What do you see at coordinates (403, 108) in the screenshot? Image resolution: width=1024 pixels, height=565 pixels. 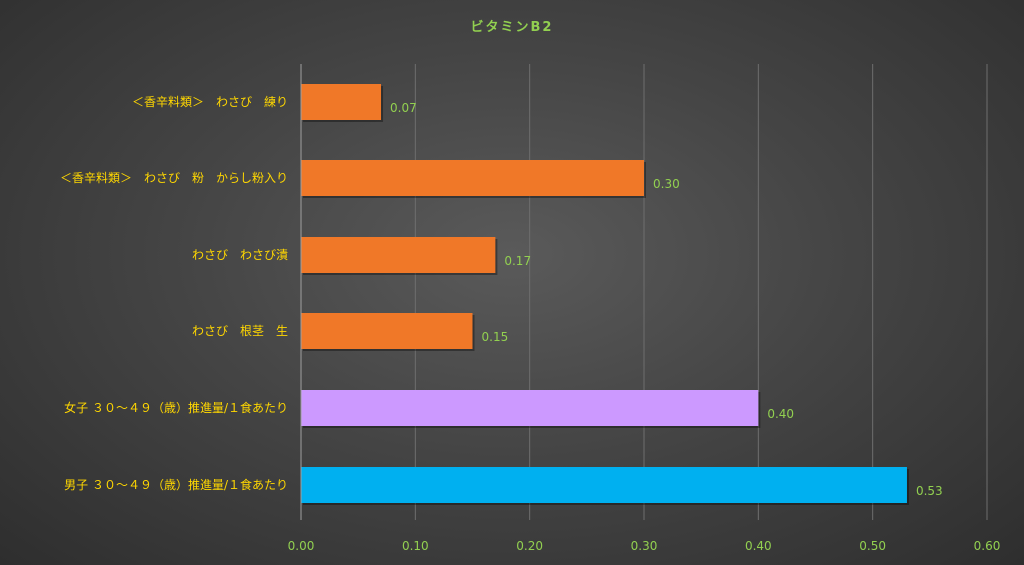 I see `data-label: 0.07` at bounding box center [403, 108].